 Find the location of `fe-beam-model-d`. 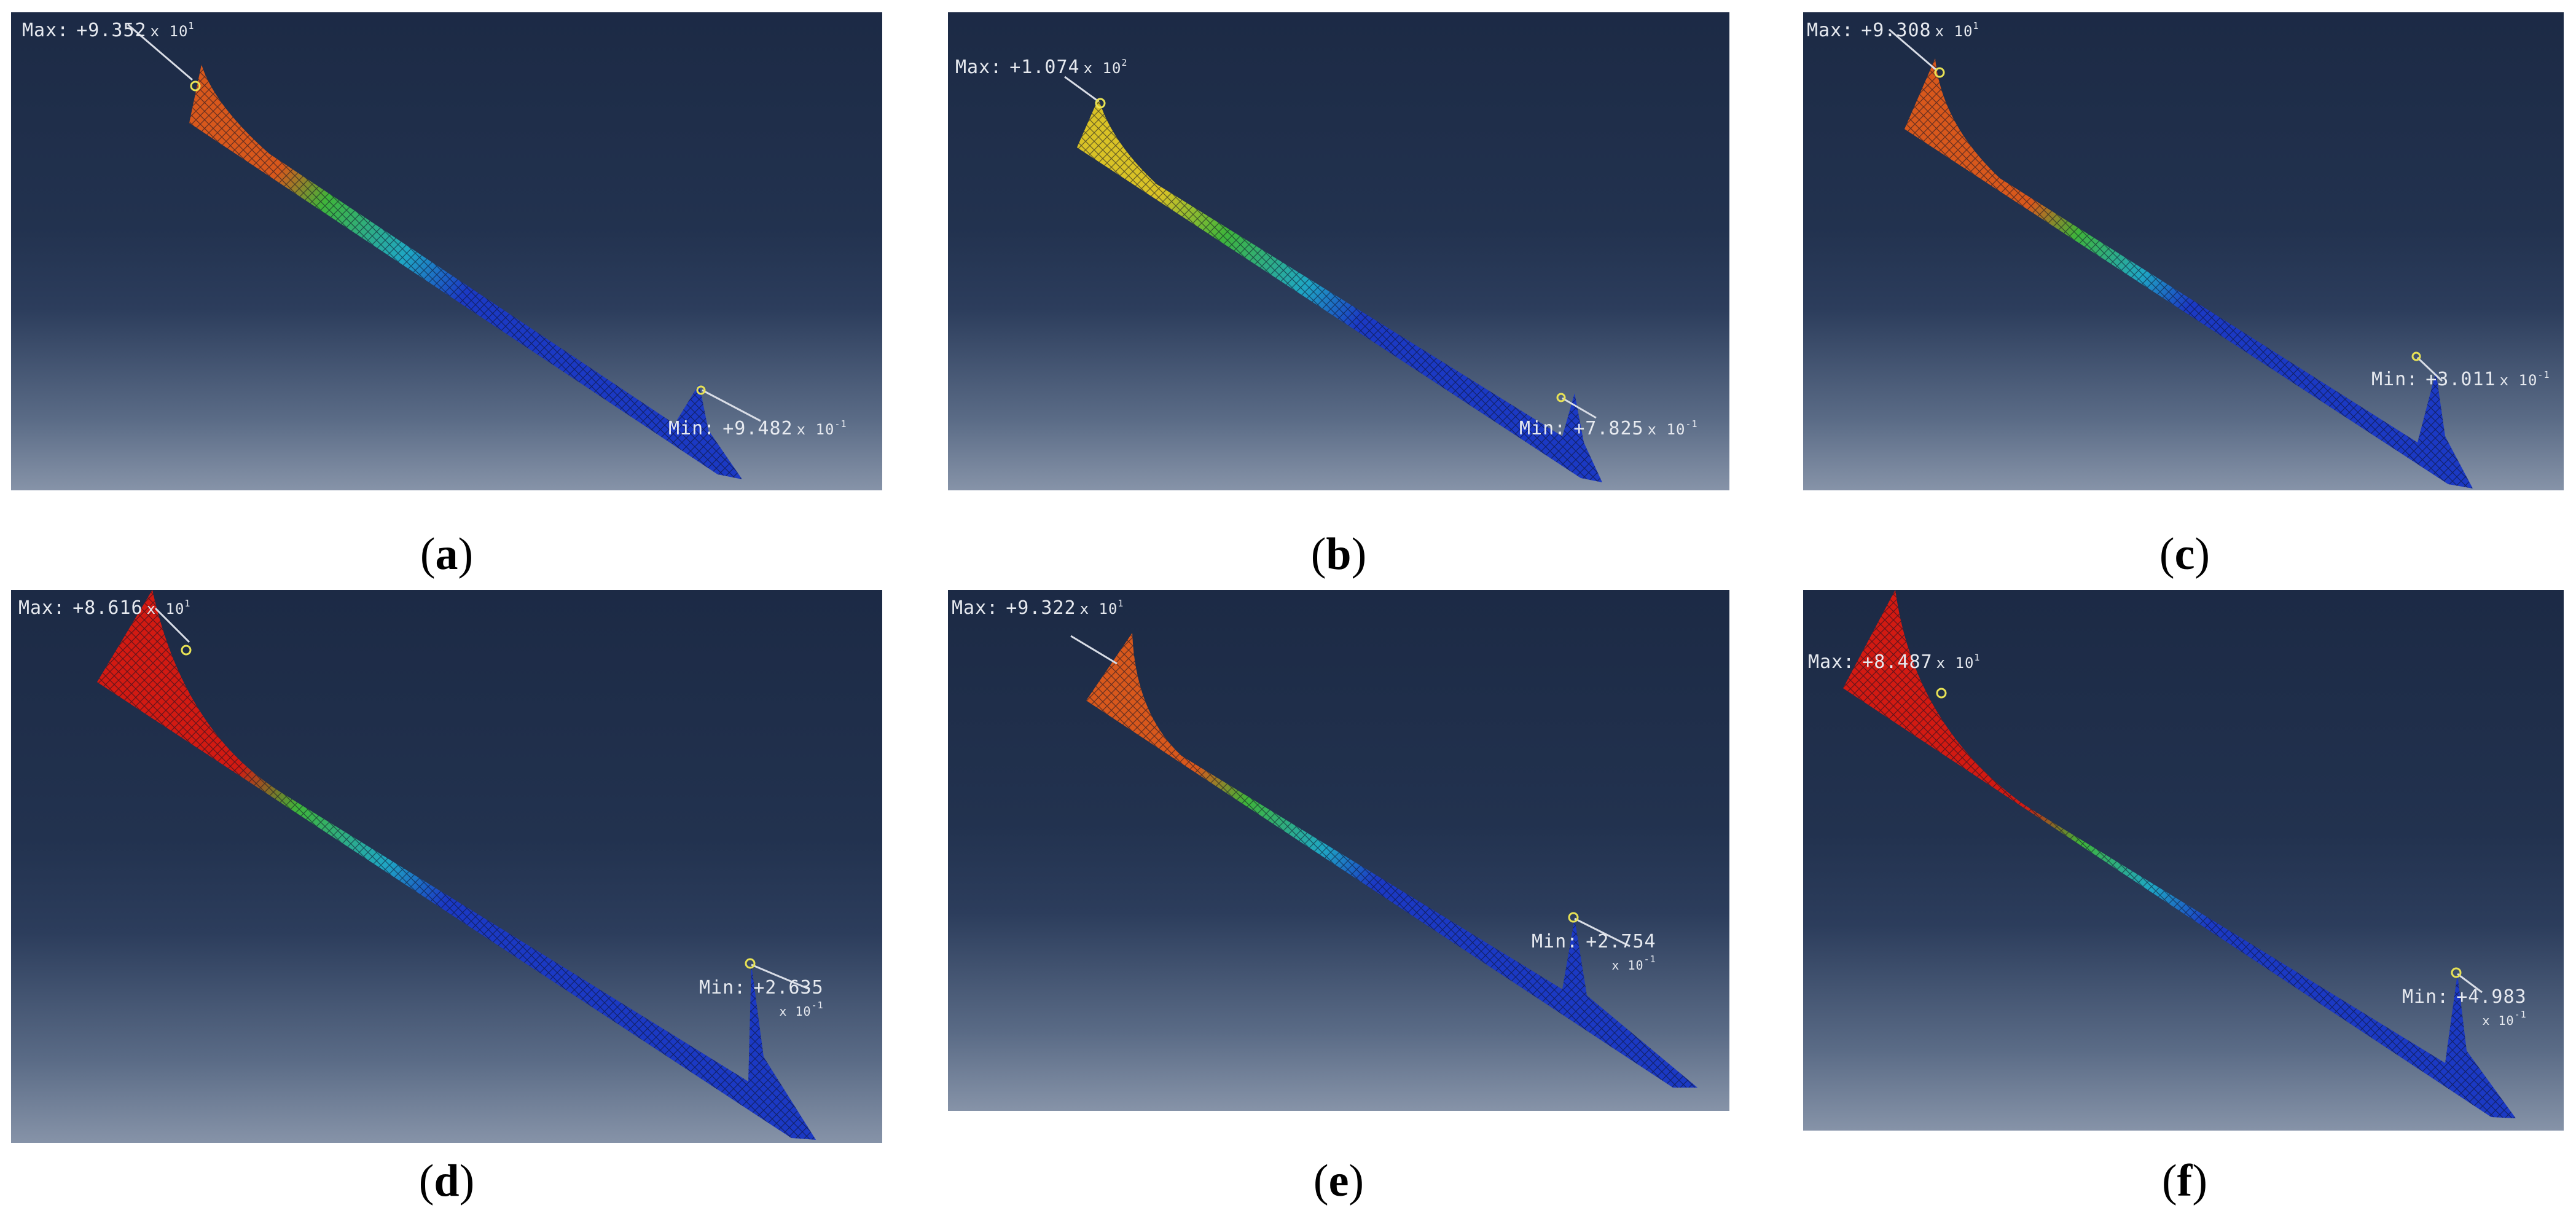

fe-beam-model-d is located at coordinates (457, 865).